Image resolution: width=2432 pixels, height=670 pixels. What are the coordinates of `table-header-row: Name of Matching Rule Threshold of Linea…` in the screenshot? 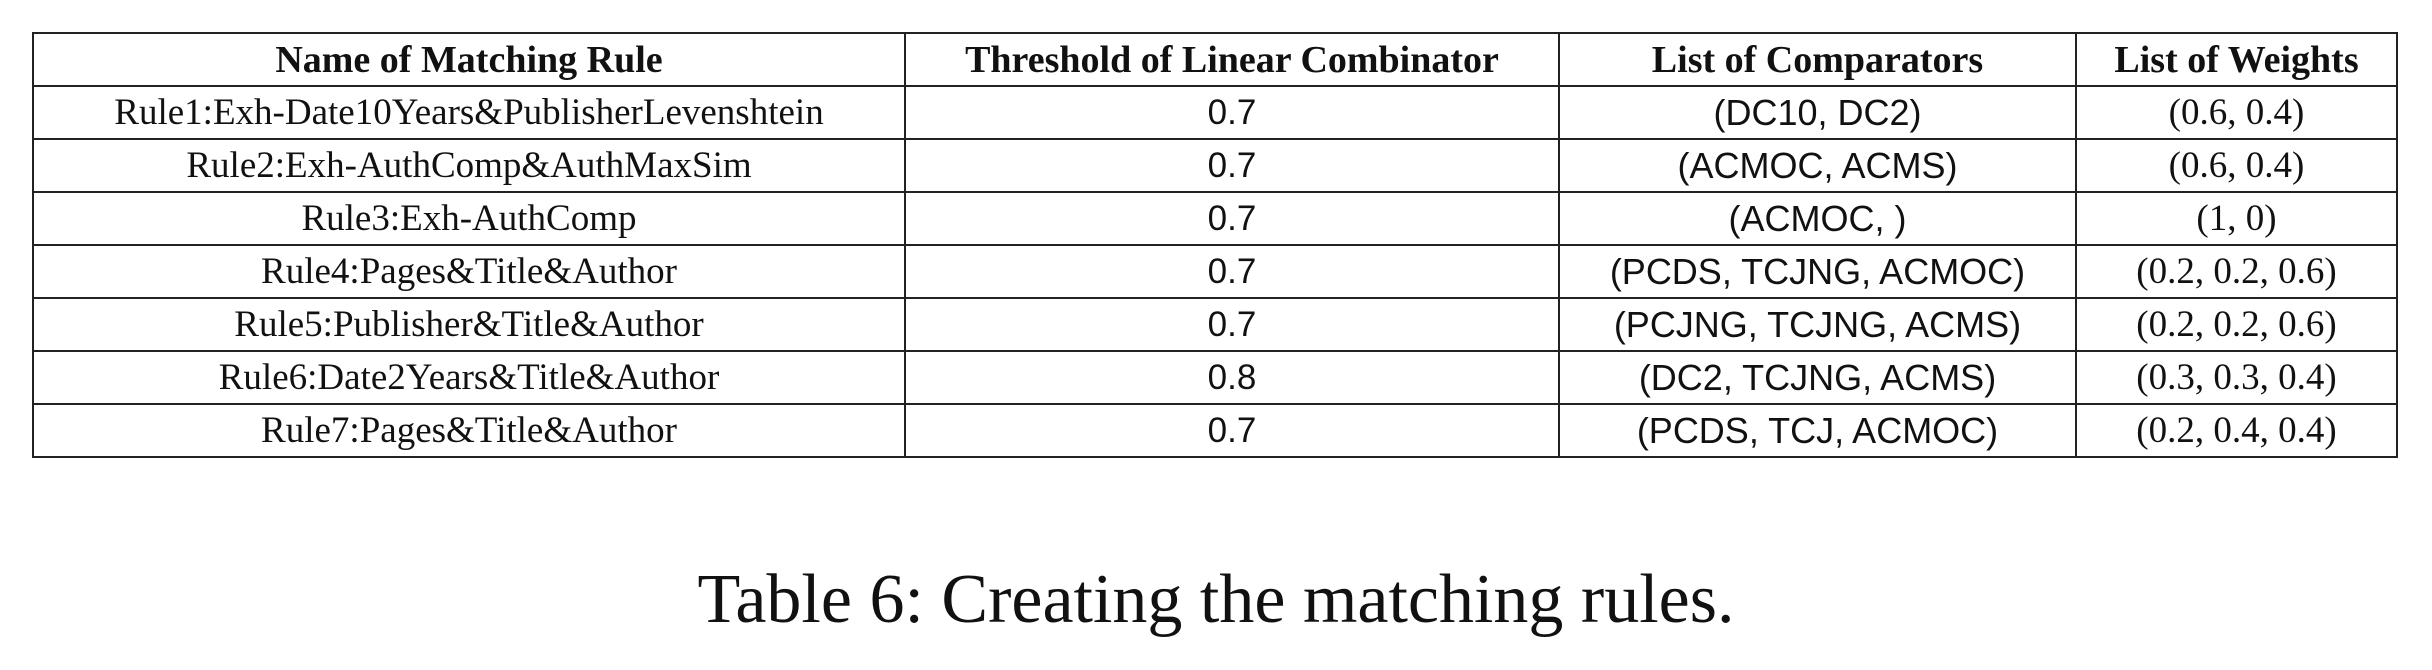 It's located at (1215, 59).